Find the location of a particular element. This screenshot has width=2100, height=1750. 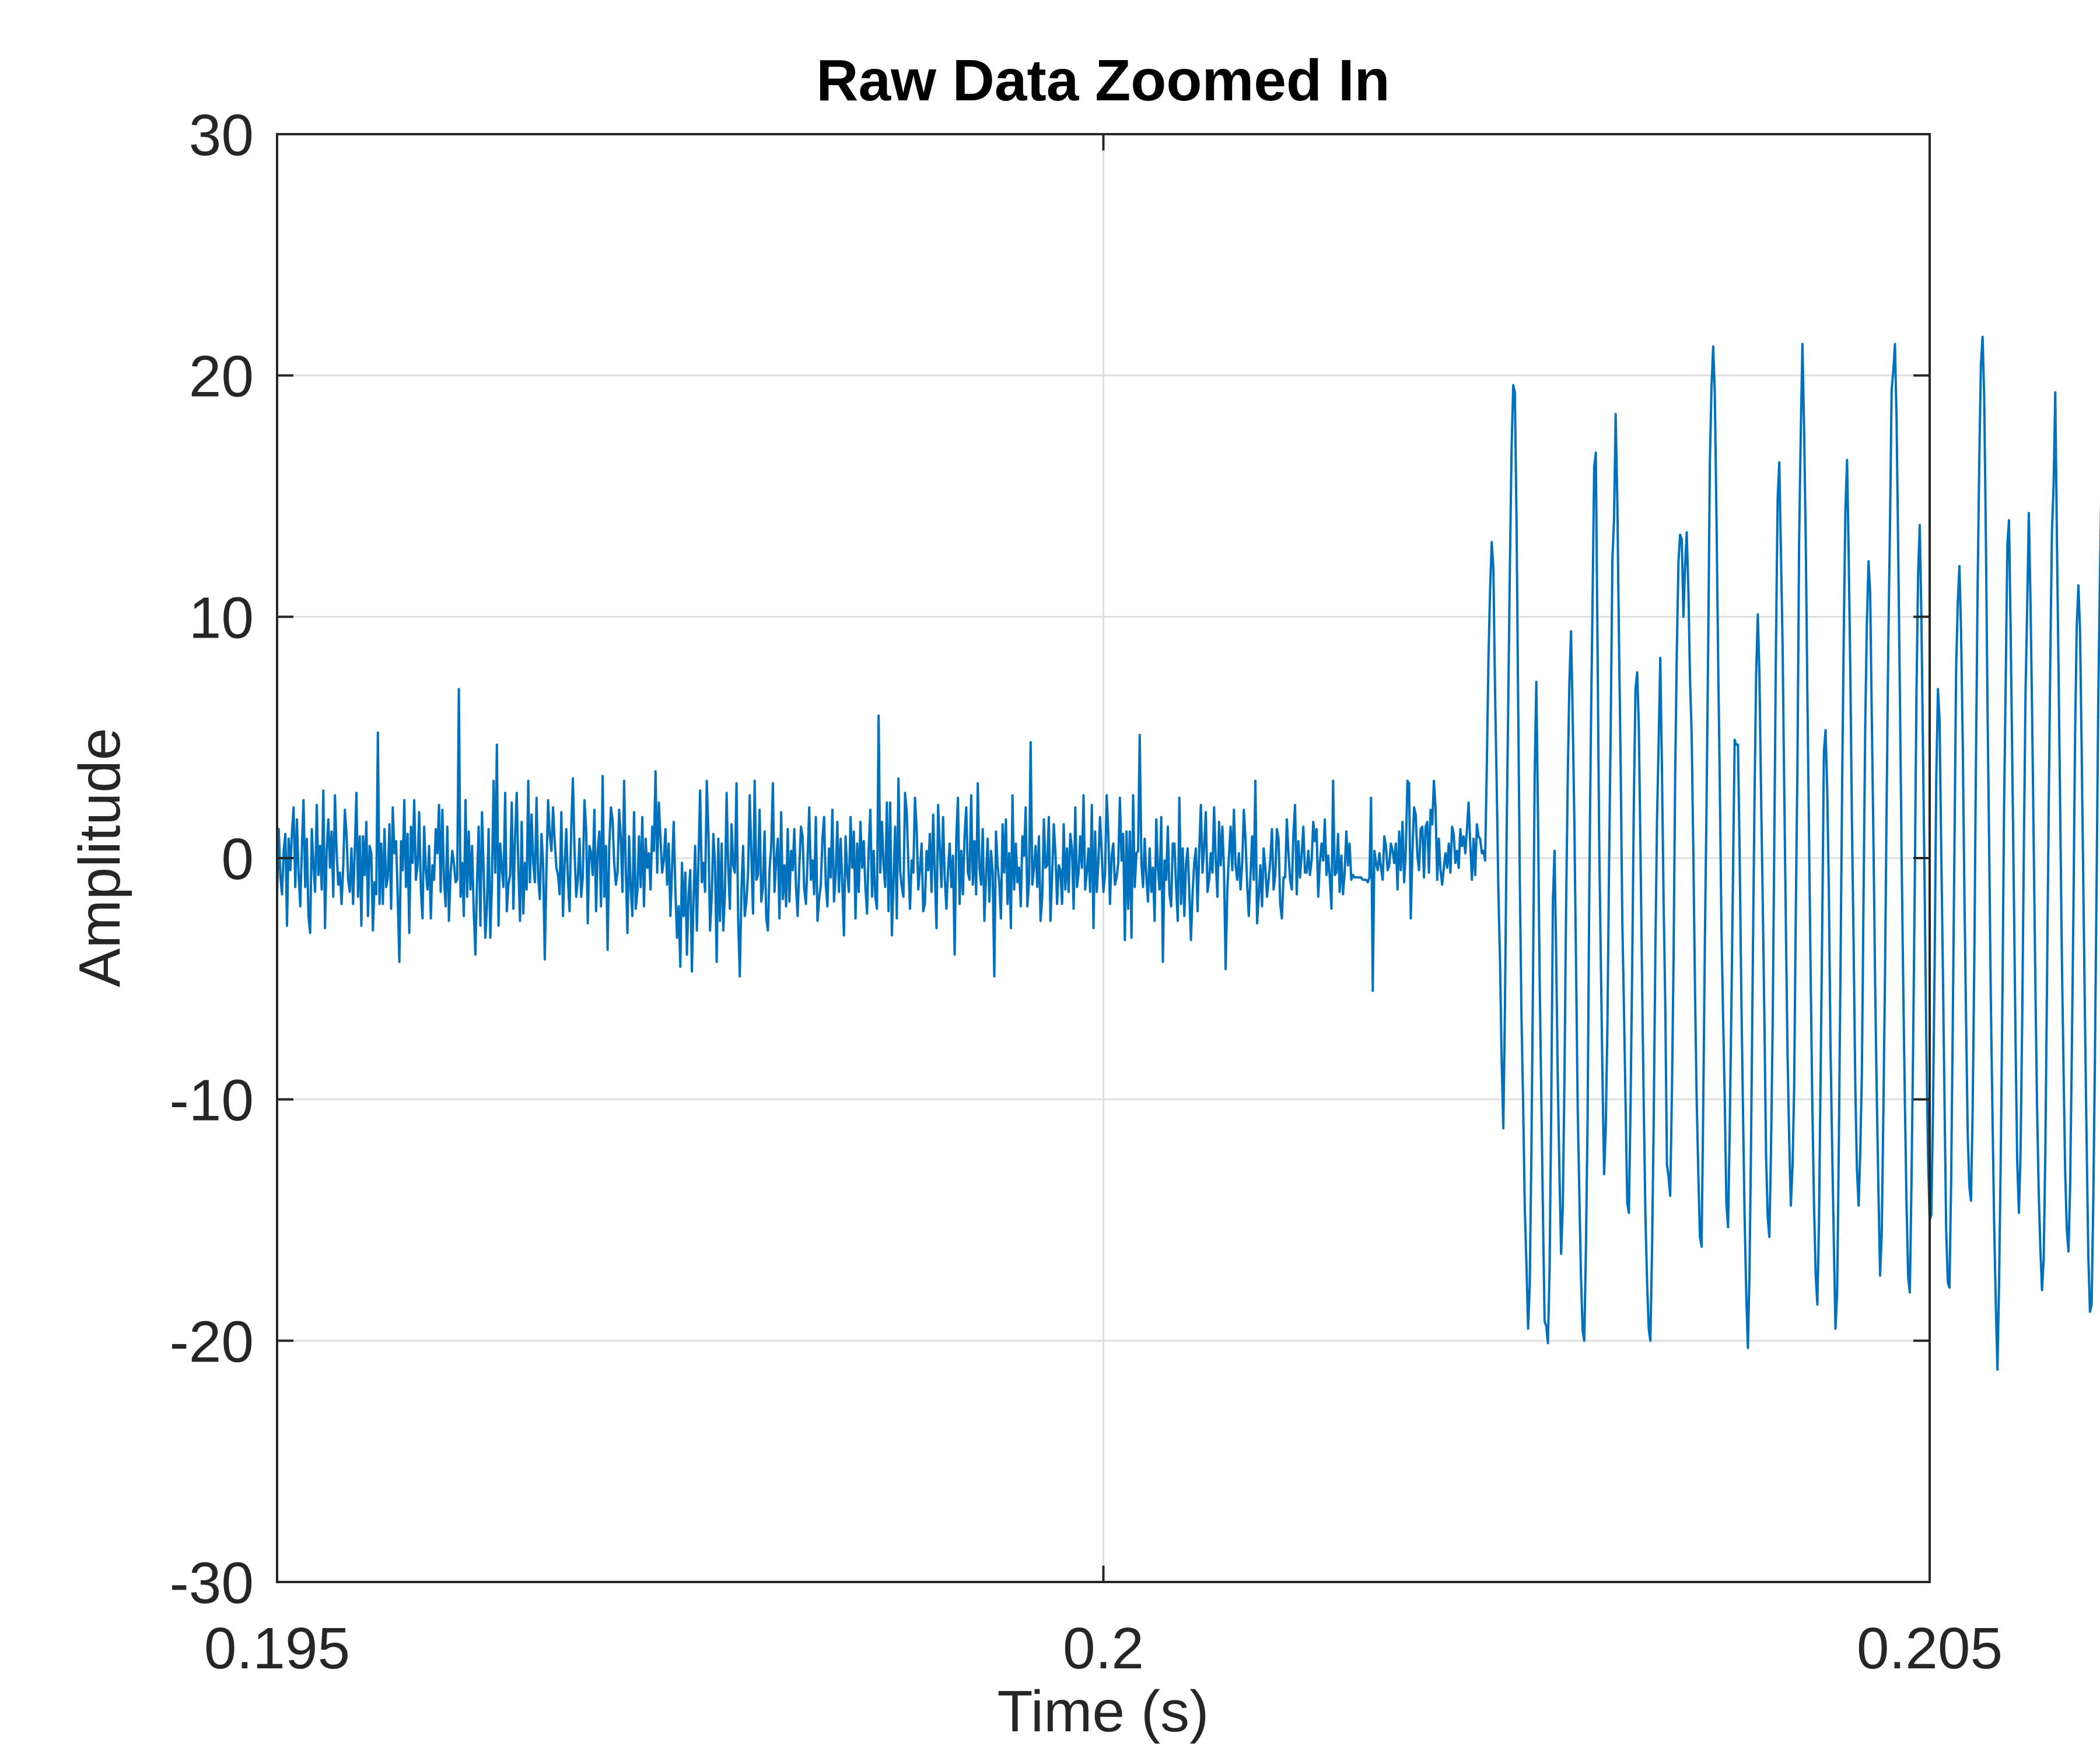

y-tick-labels: -30 -20 -10 0 10 20 30 is located at coordinates (211, 859).